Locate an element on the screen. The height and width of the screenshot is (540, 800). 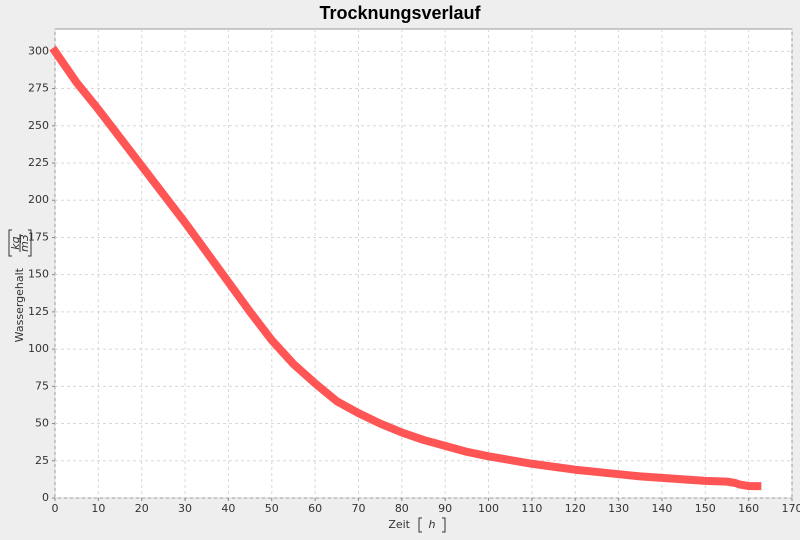
chart-title: Trocknungsverlauf is located at coordinates (400, 13).